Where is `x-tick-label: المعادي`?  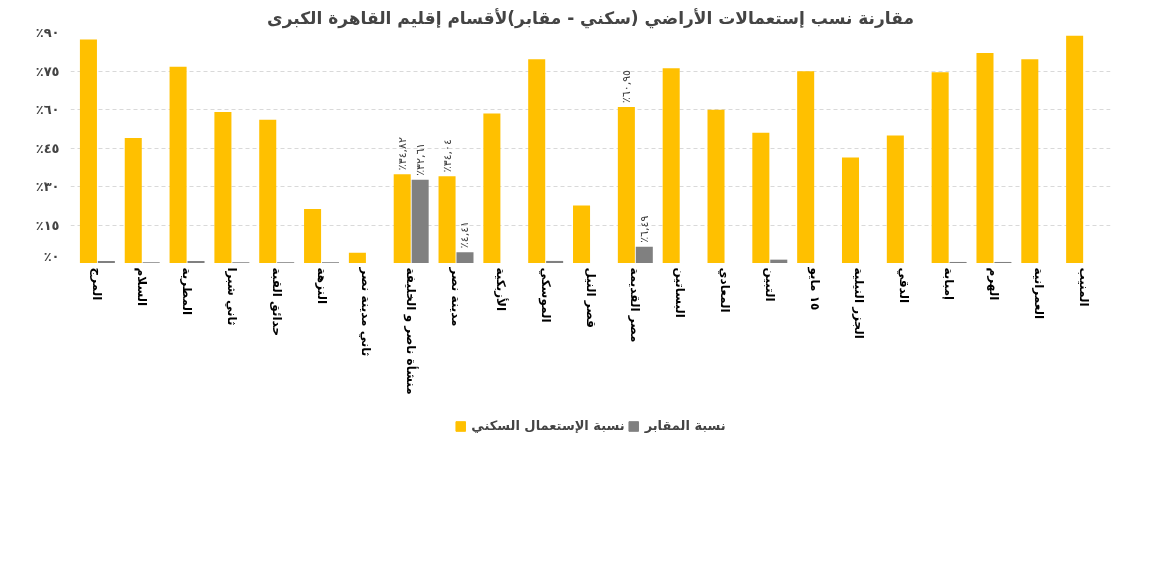
x-tick-label: المعادي is located at coordinates (724, 290).